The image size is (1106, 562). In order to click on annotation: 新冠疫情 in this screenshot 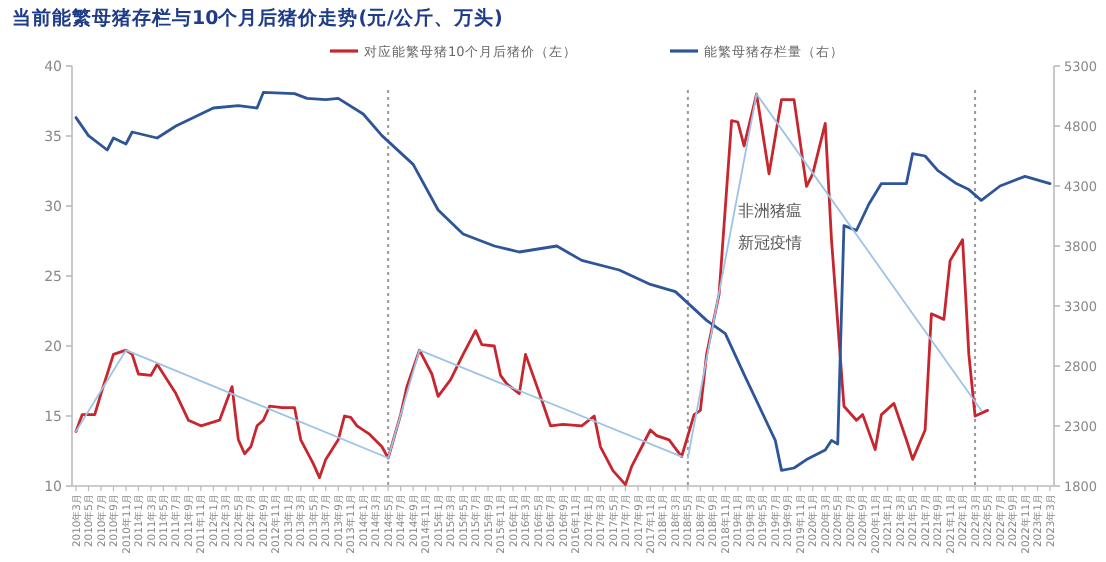, I will do `click(770, 243)`.